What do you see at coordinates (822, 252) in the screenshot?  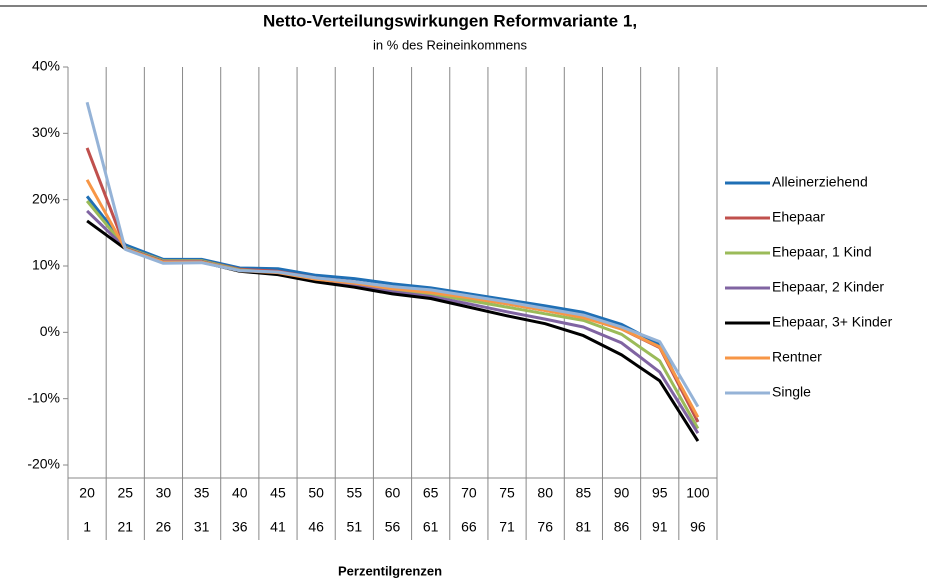 I see `legend-label: Ehepaar, 1 Kind` at bounding box center [822, 252].